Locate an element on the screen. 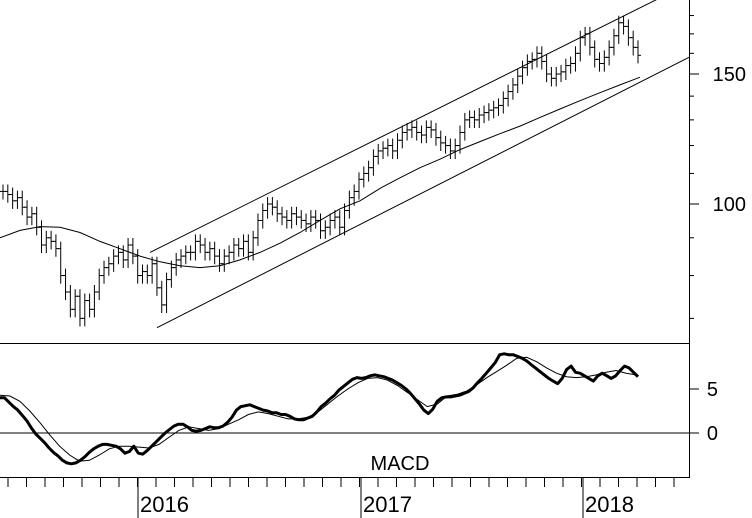 The width and height of the screenshot is (752, 518). price-tick-label: 150 is located at coordinates (729, 75).